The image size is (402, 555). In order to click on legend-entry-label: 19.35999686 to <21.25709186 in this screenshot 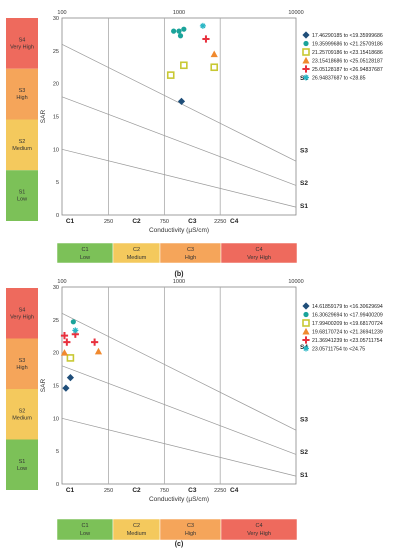, I will do `click(347, 45)`.